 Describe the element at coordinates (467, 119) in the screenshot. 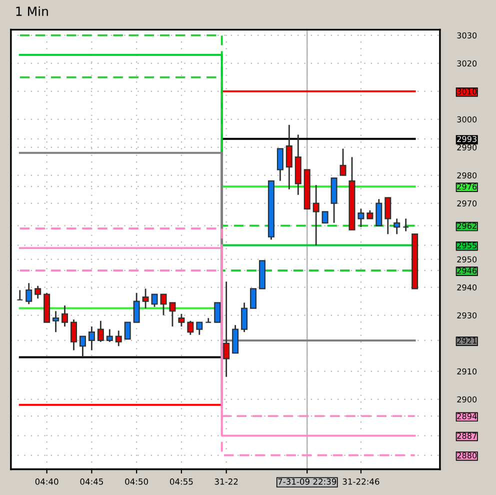

I see `y-tick-label: 3000` at that location.